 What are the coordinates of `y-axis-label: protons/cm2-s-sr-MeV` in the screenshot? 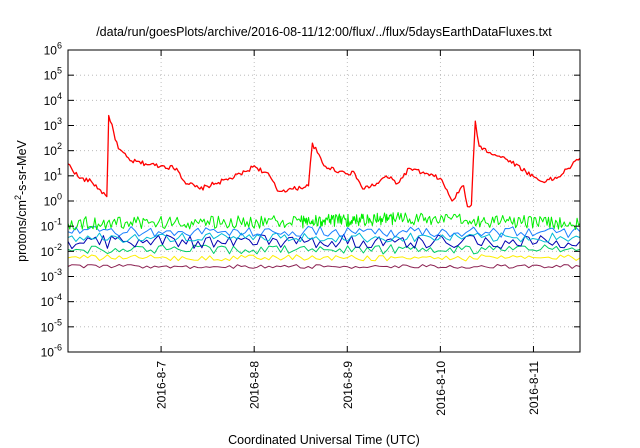 It's located at (21, 200).